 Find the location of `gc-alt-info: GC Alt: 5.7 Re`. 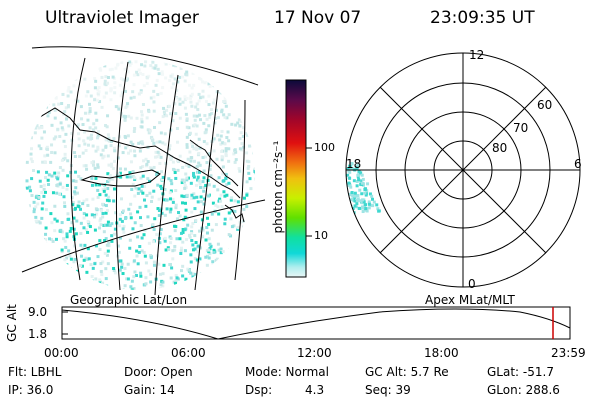

gc-alt-info: GC Alt: 5.7 Re is located at coordinates (407, 372).